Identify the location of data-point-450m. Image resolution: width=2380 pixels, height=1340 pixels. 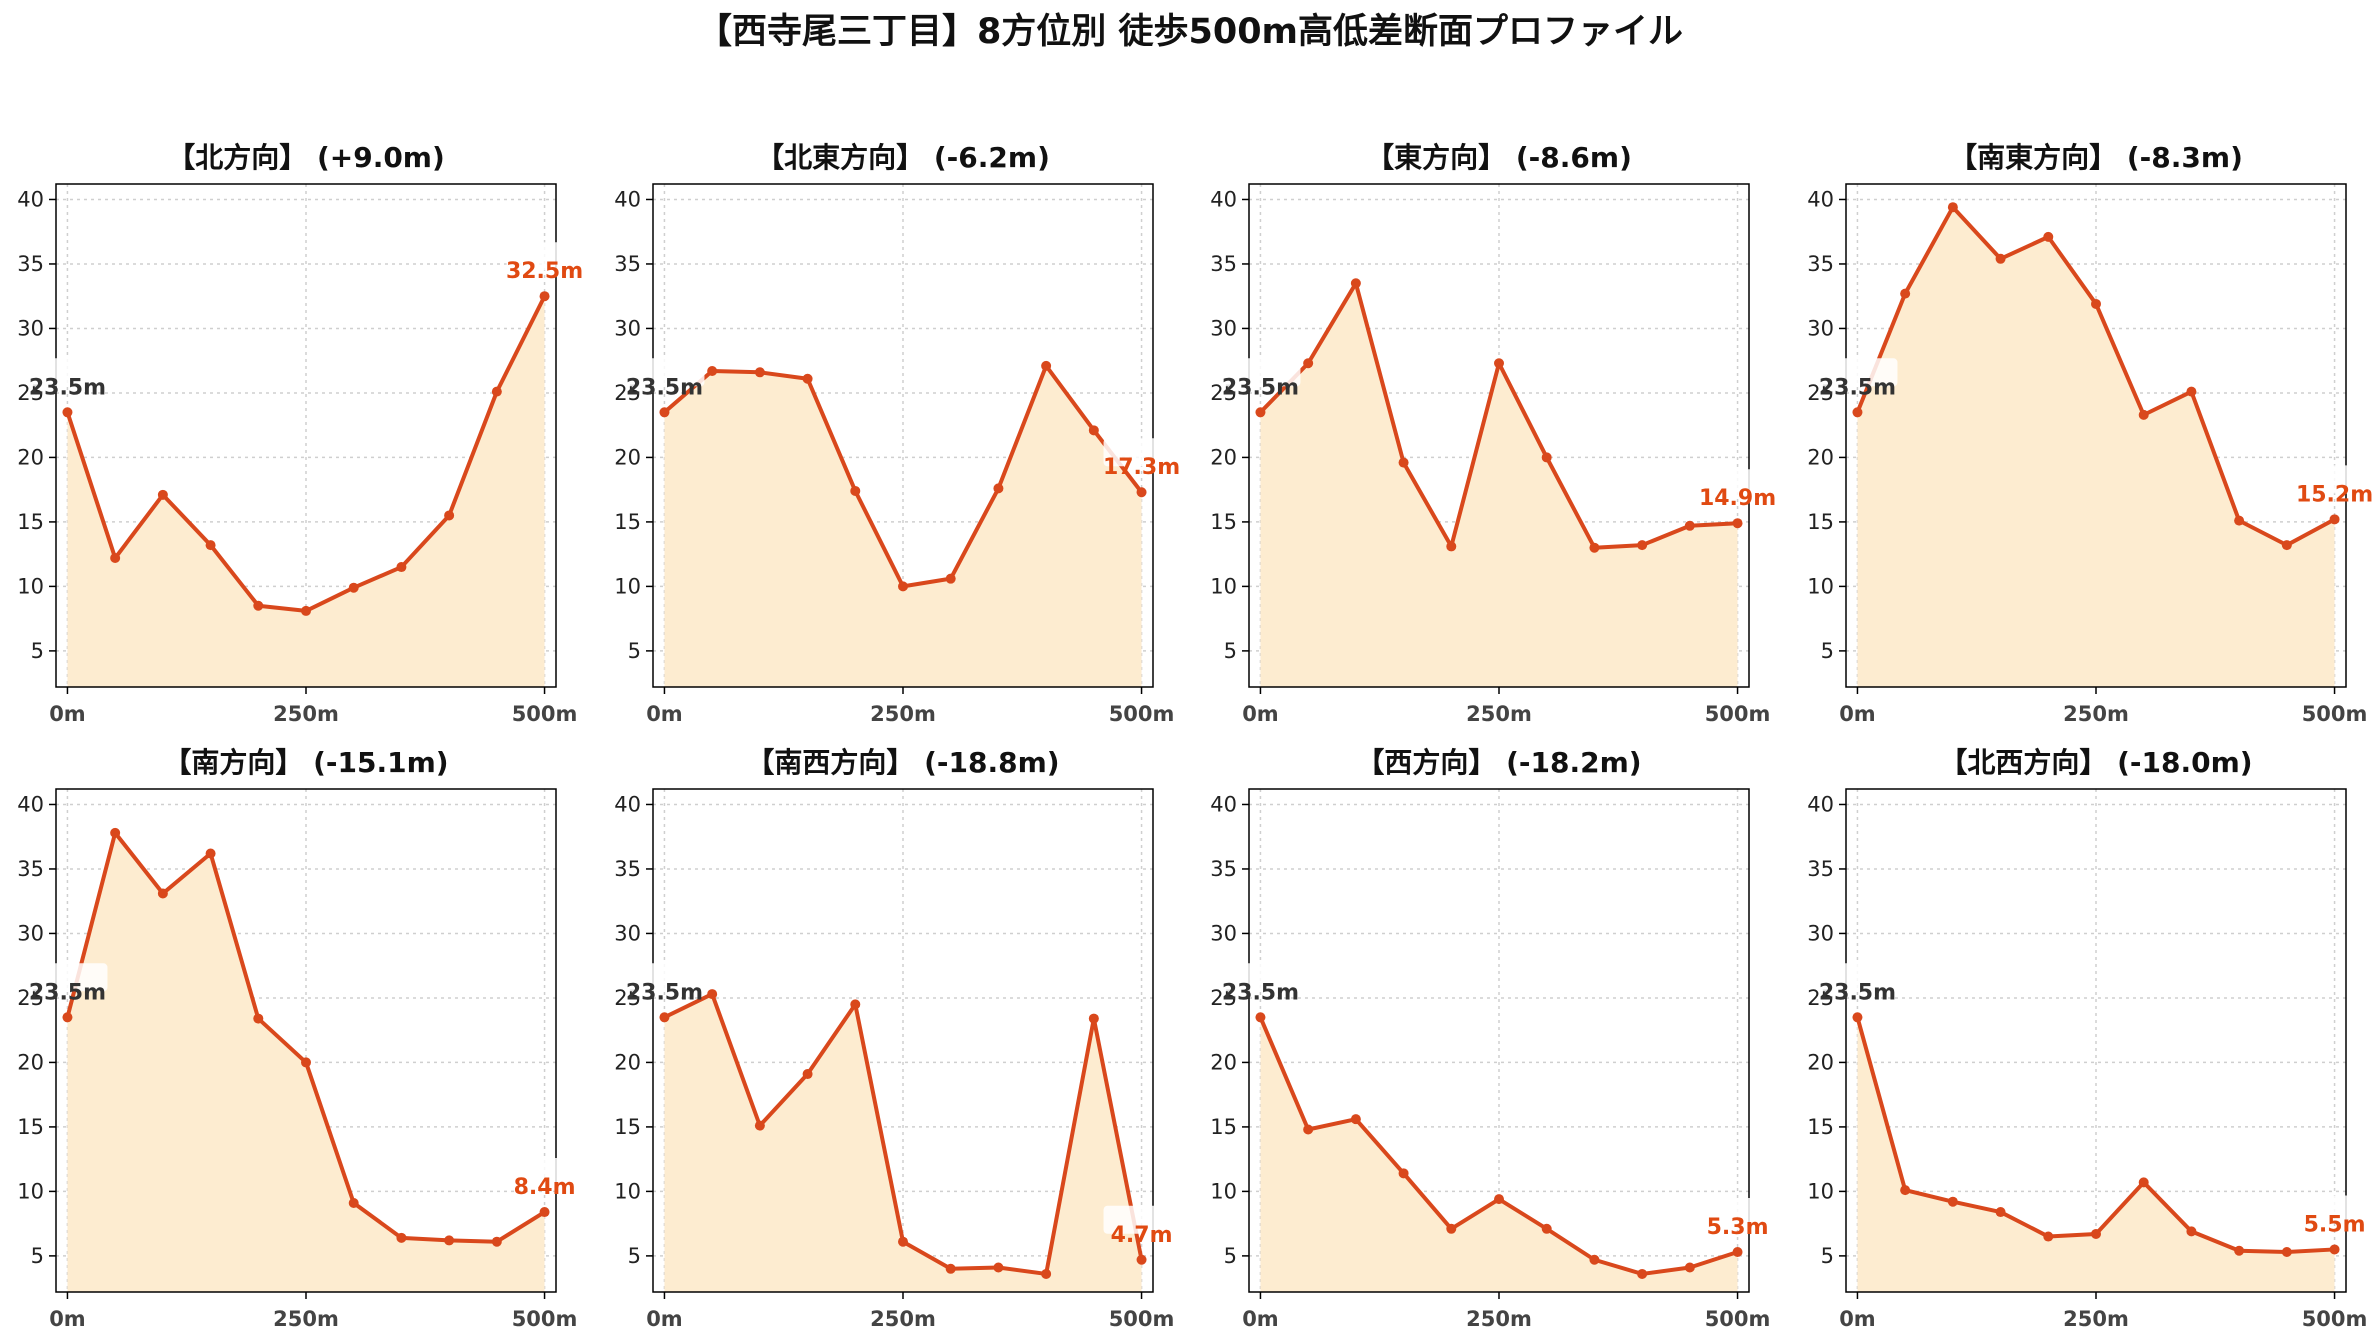
(2286, 1252).